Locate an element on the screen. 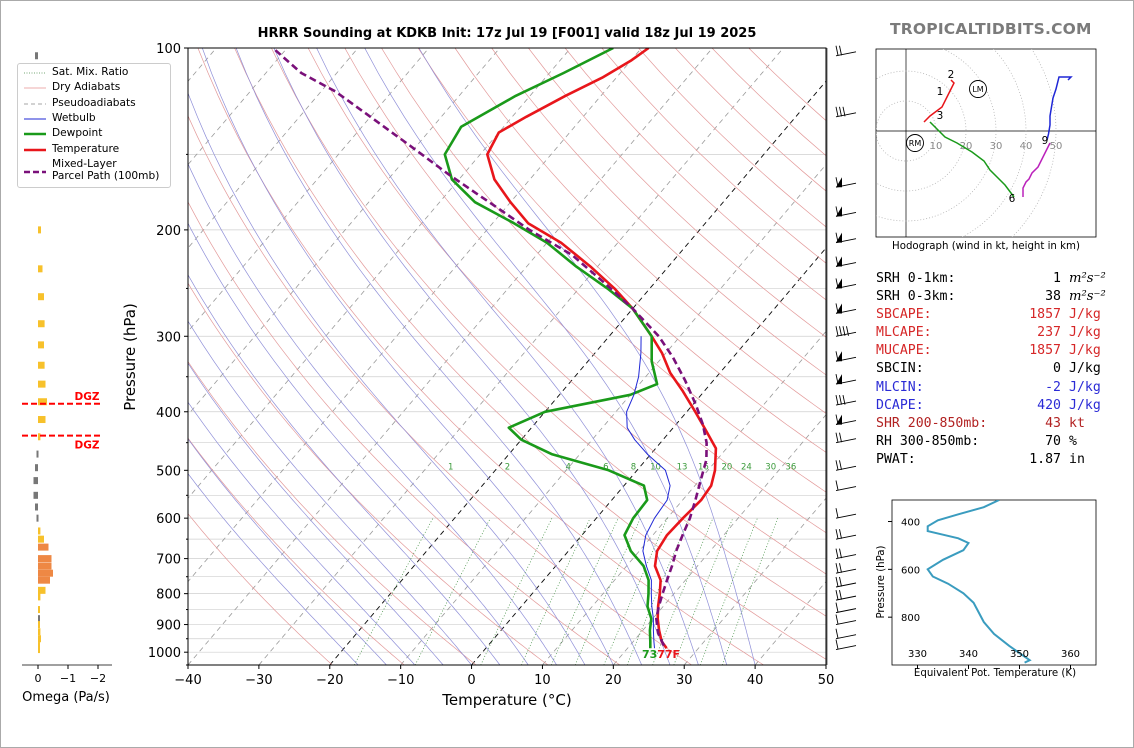 This screenshot has width=1134, height=748. index-label: SHR 200-850mb: is located at coordinates (932, 423).